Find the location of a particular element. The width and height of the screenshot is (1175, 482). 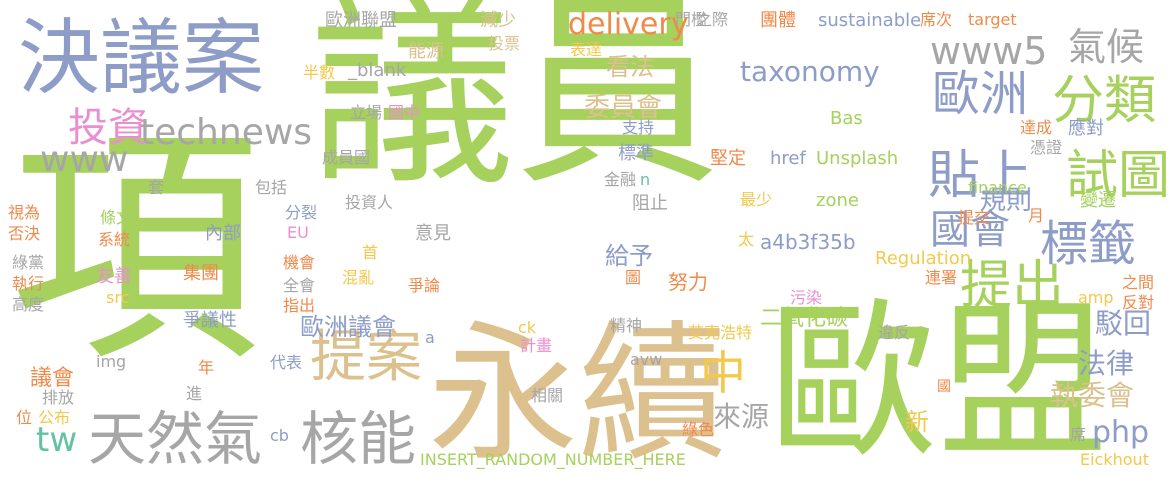

cloud-word: 年 is located at coordinates (206, 367).